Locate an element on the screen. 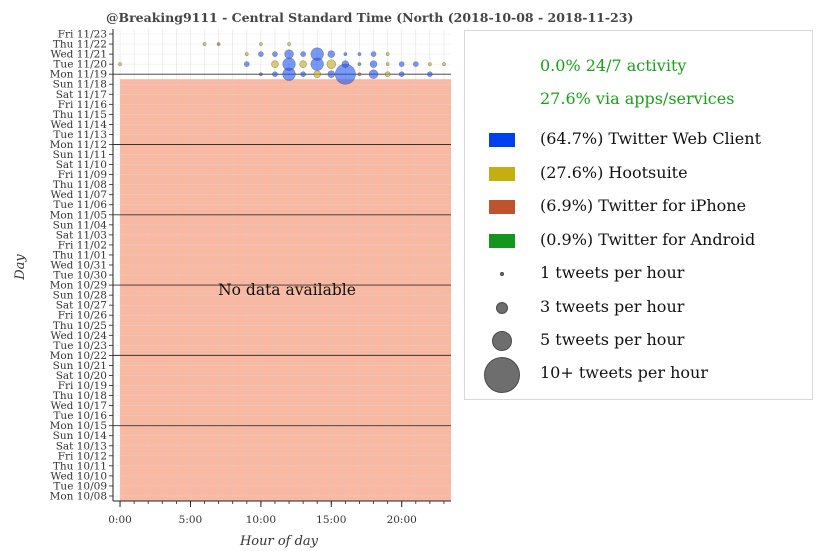 This screenshot has width=825, height=551. y-tick-label: Sun 11/18 is located at coordinates (80, 85).